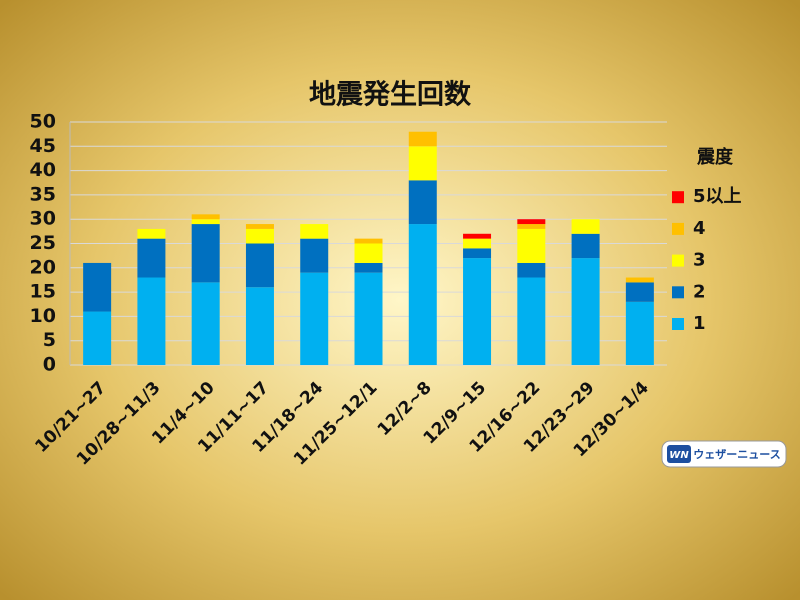  What do you see at coordinates (736, 454) in the screenshot?
I see `logo-text: ウェザーニュース` at bounding box center [736, 454].